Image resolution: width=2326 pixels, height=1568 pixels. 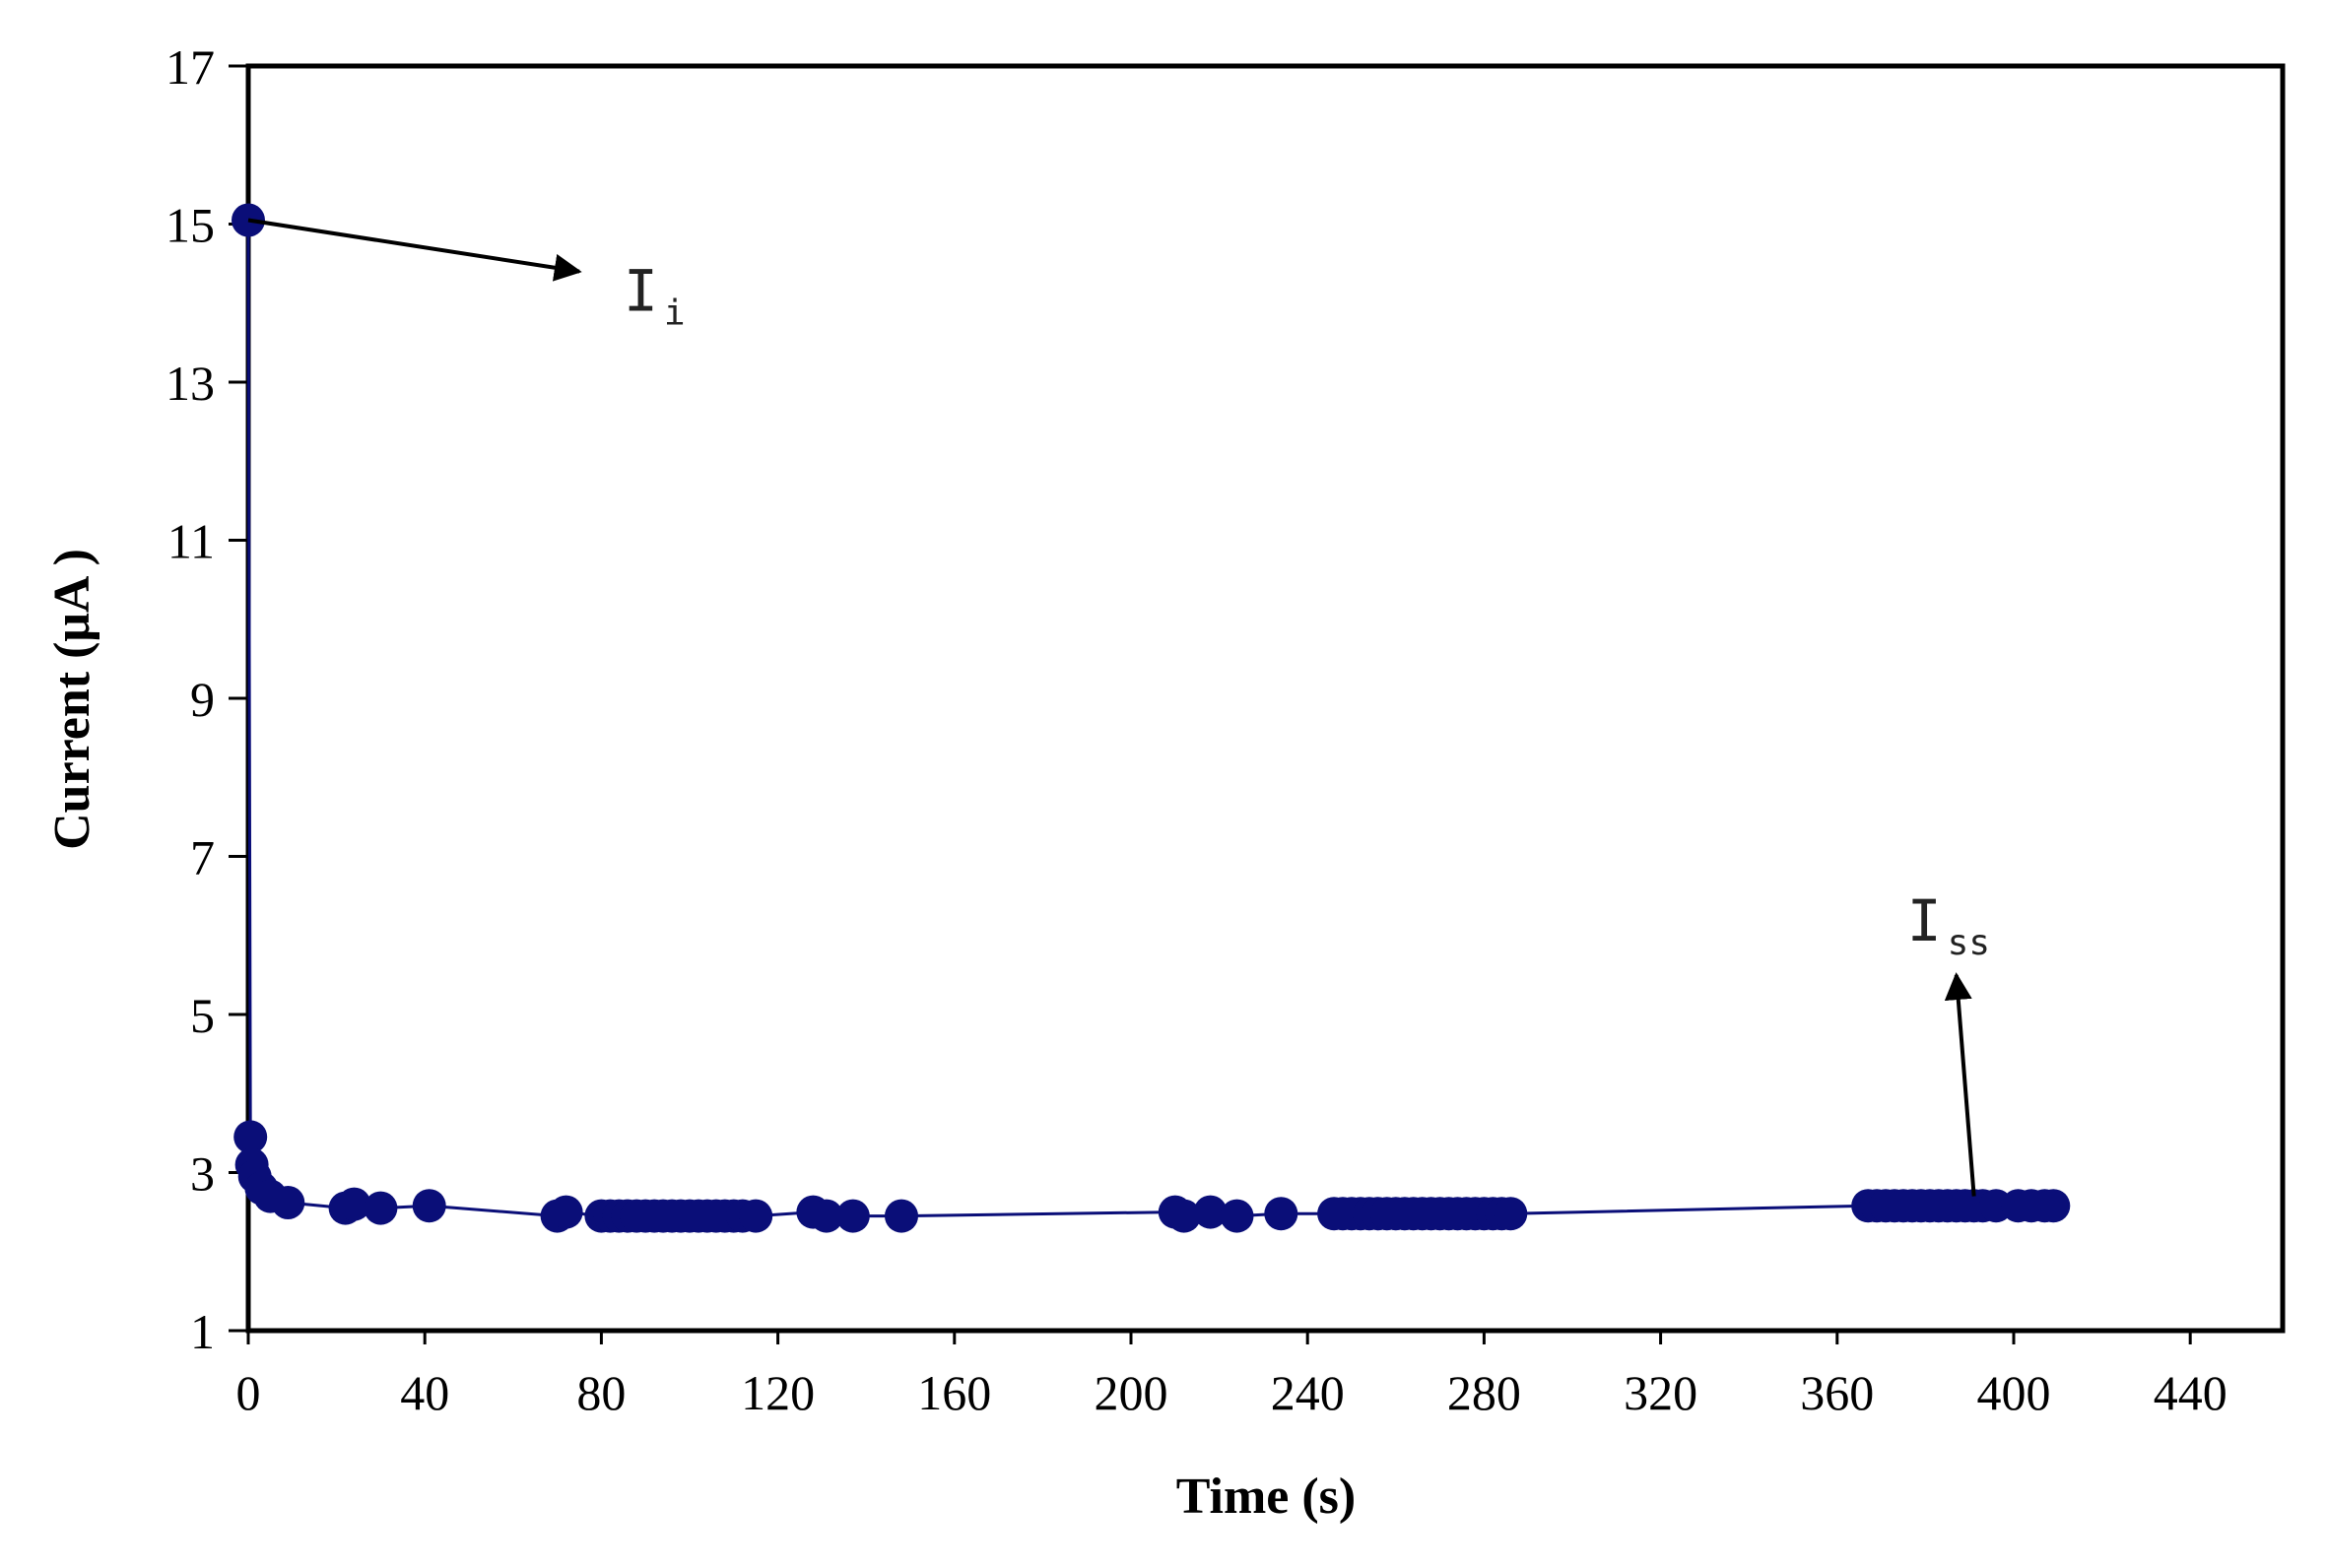 What do you see at coordinates (2190, 1392) in the screenshot?
I see `x-tick-label: 440` at bounding box center [2190, 1392].